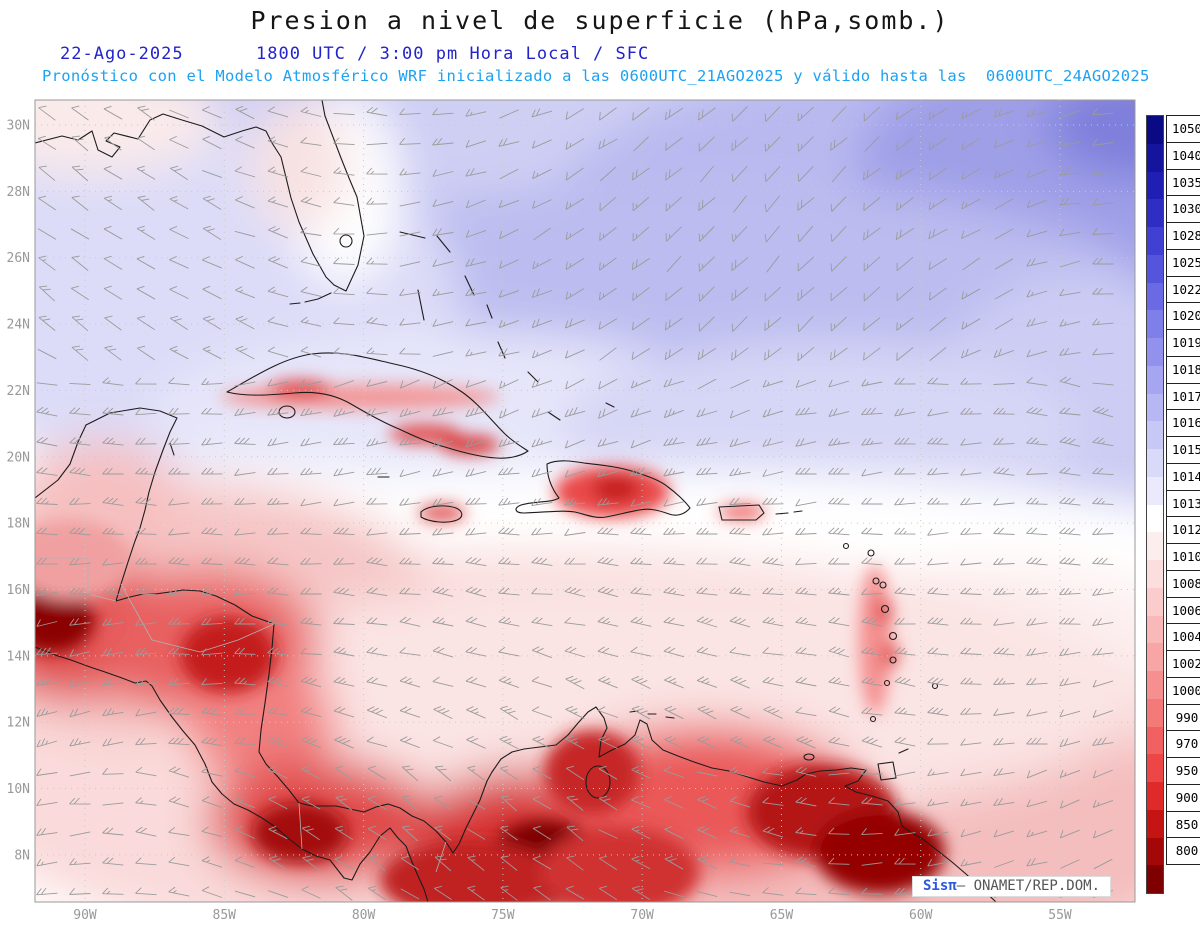 The image size is (1200, 927). Describe the element at coordinates (225, 915) in the screenshot. I see `lon-tick-label: 85W` at that location.